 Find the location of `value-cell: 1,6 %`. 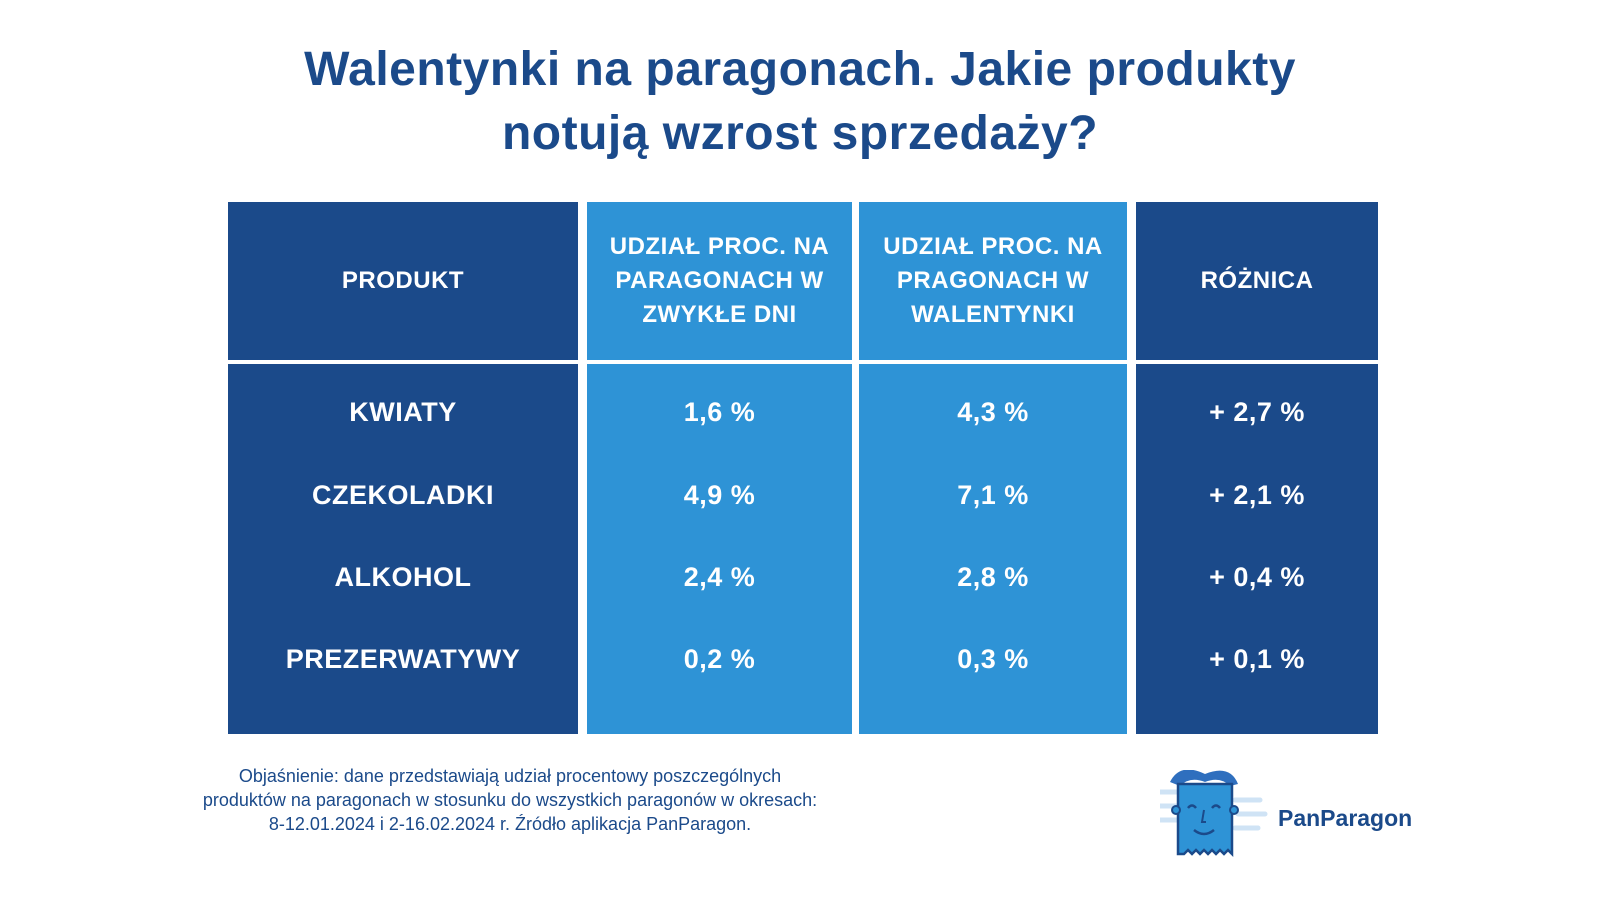

value-cell: 1,6 % is located at coordinates (719, 411).